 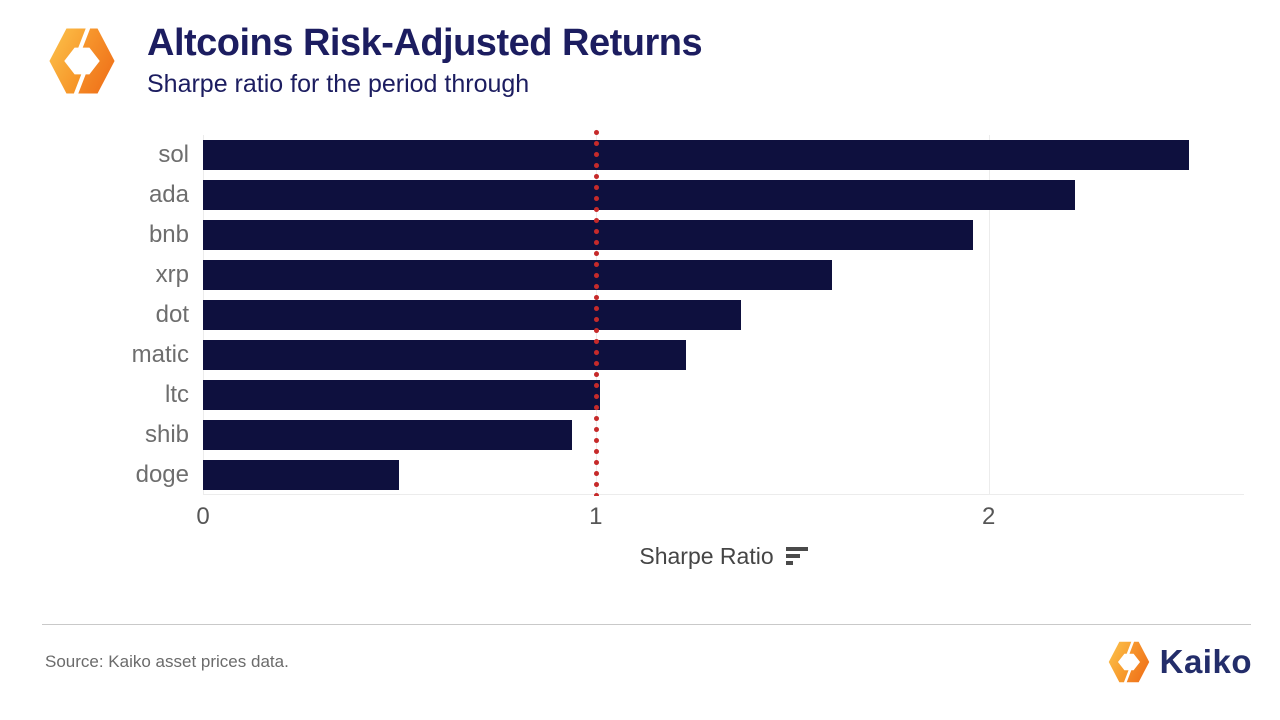 What do you see at coordinates (1205, 661) in the screenshot?
I see `brand-wordmark: Kaiko` at bounding box center [1205, 661].